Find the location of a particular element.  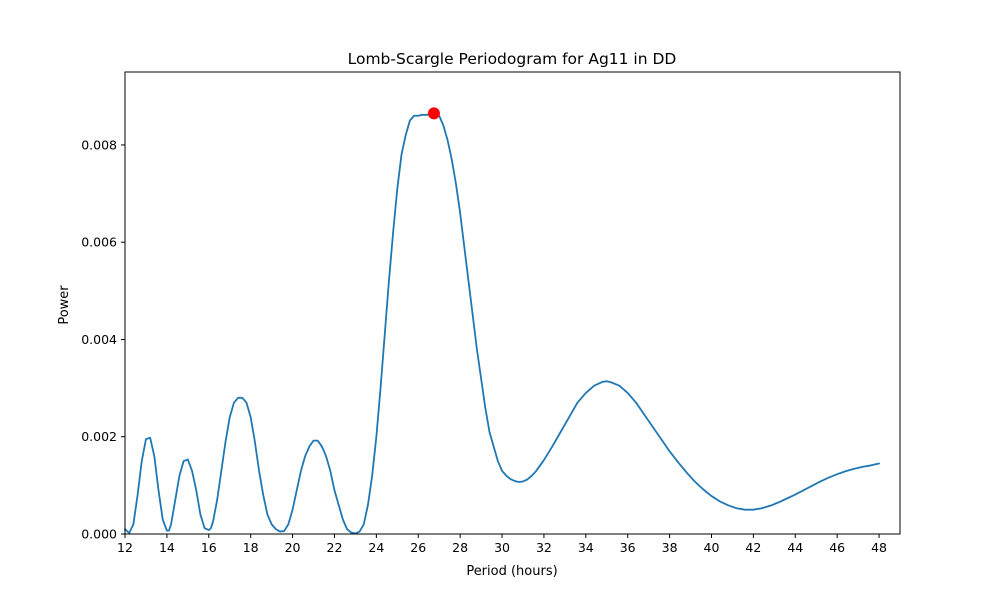

x-tick-label: 42 is located at coordinates (753, 547).